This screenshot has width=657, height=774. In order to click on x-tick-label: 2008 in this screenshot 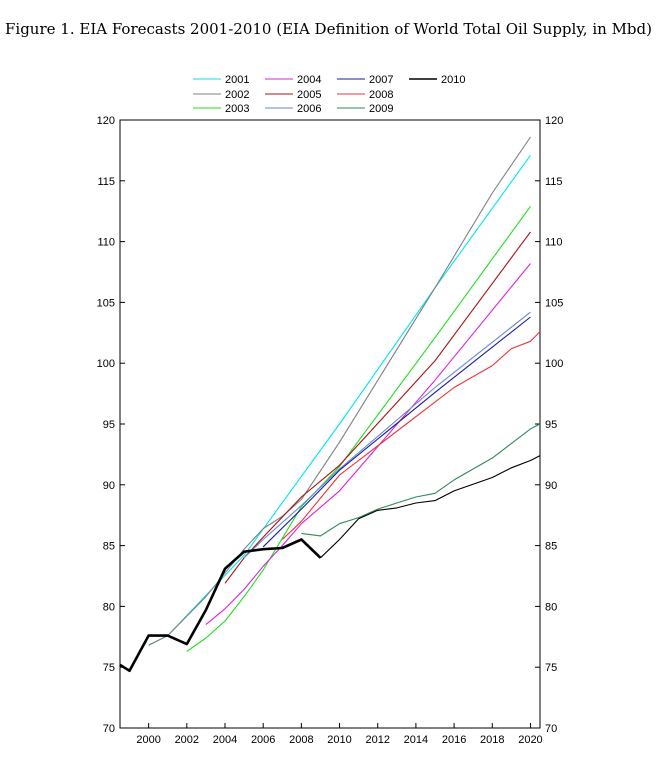, I will do `click(301, 740)`.